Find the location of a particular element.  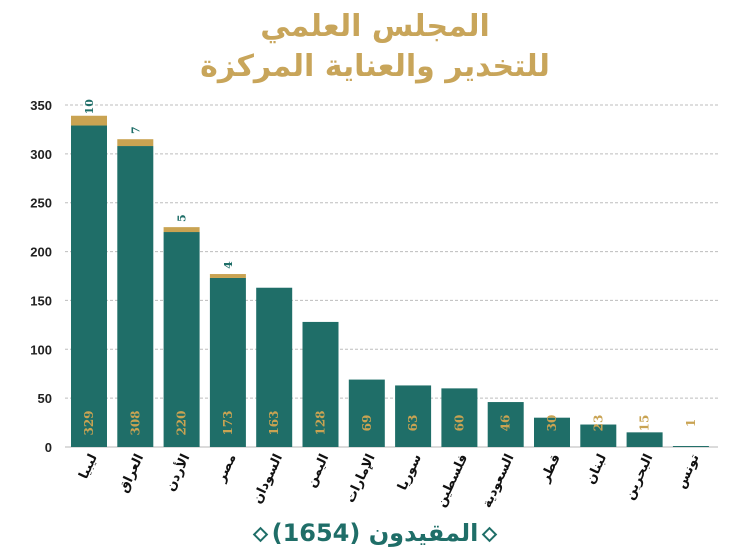

data-label-primary: 60 is located at coordinates (459, 423).